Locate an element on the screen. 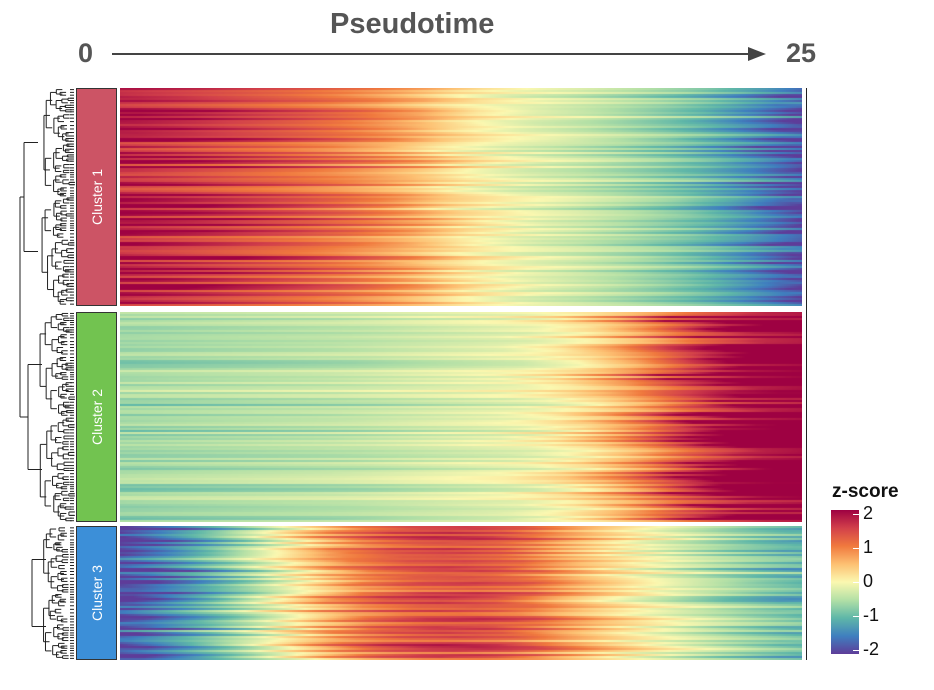 This screenshot has height=690, width=934. cluster-label-1: Cluster 1 is located at coordinates (96, 197).